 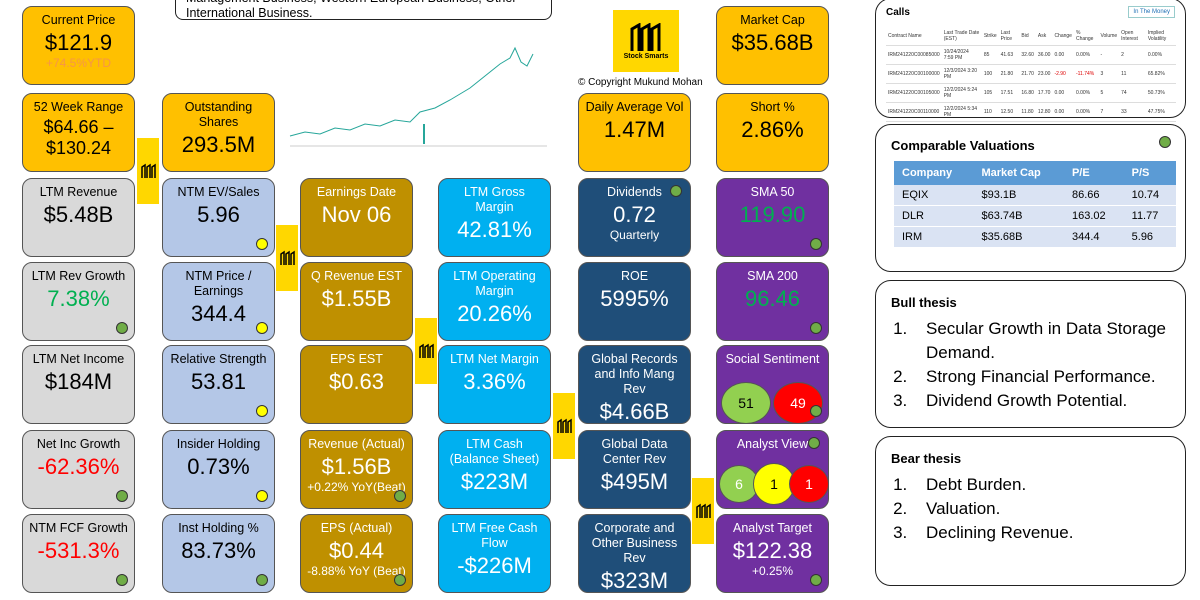 What do you see at coordinates (218, 466) in the screenshot?
I see `tile-value: 0.73%` at bounding box center [218, 466].